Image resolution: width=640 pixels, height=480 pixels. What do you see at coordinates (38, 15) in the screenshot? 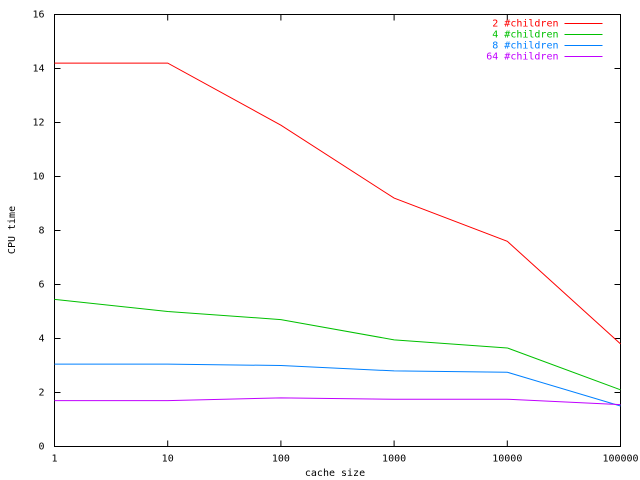
I see `y-tick-label: 16` at bounding box center [38, 15].